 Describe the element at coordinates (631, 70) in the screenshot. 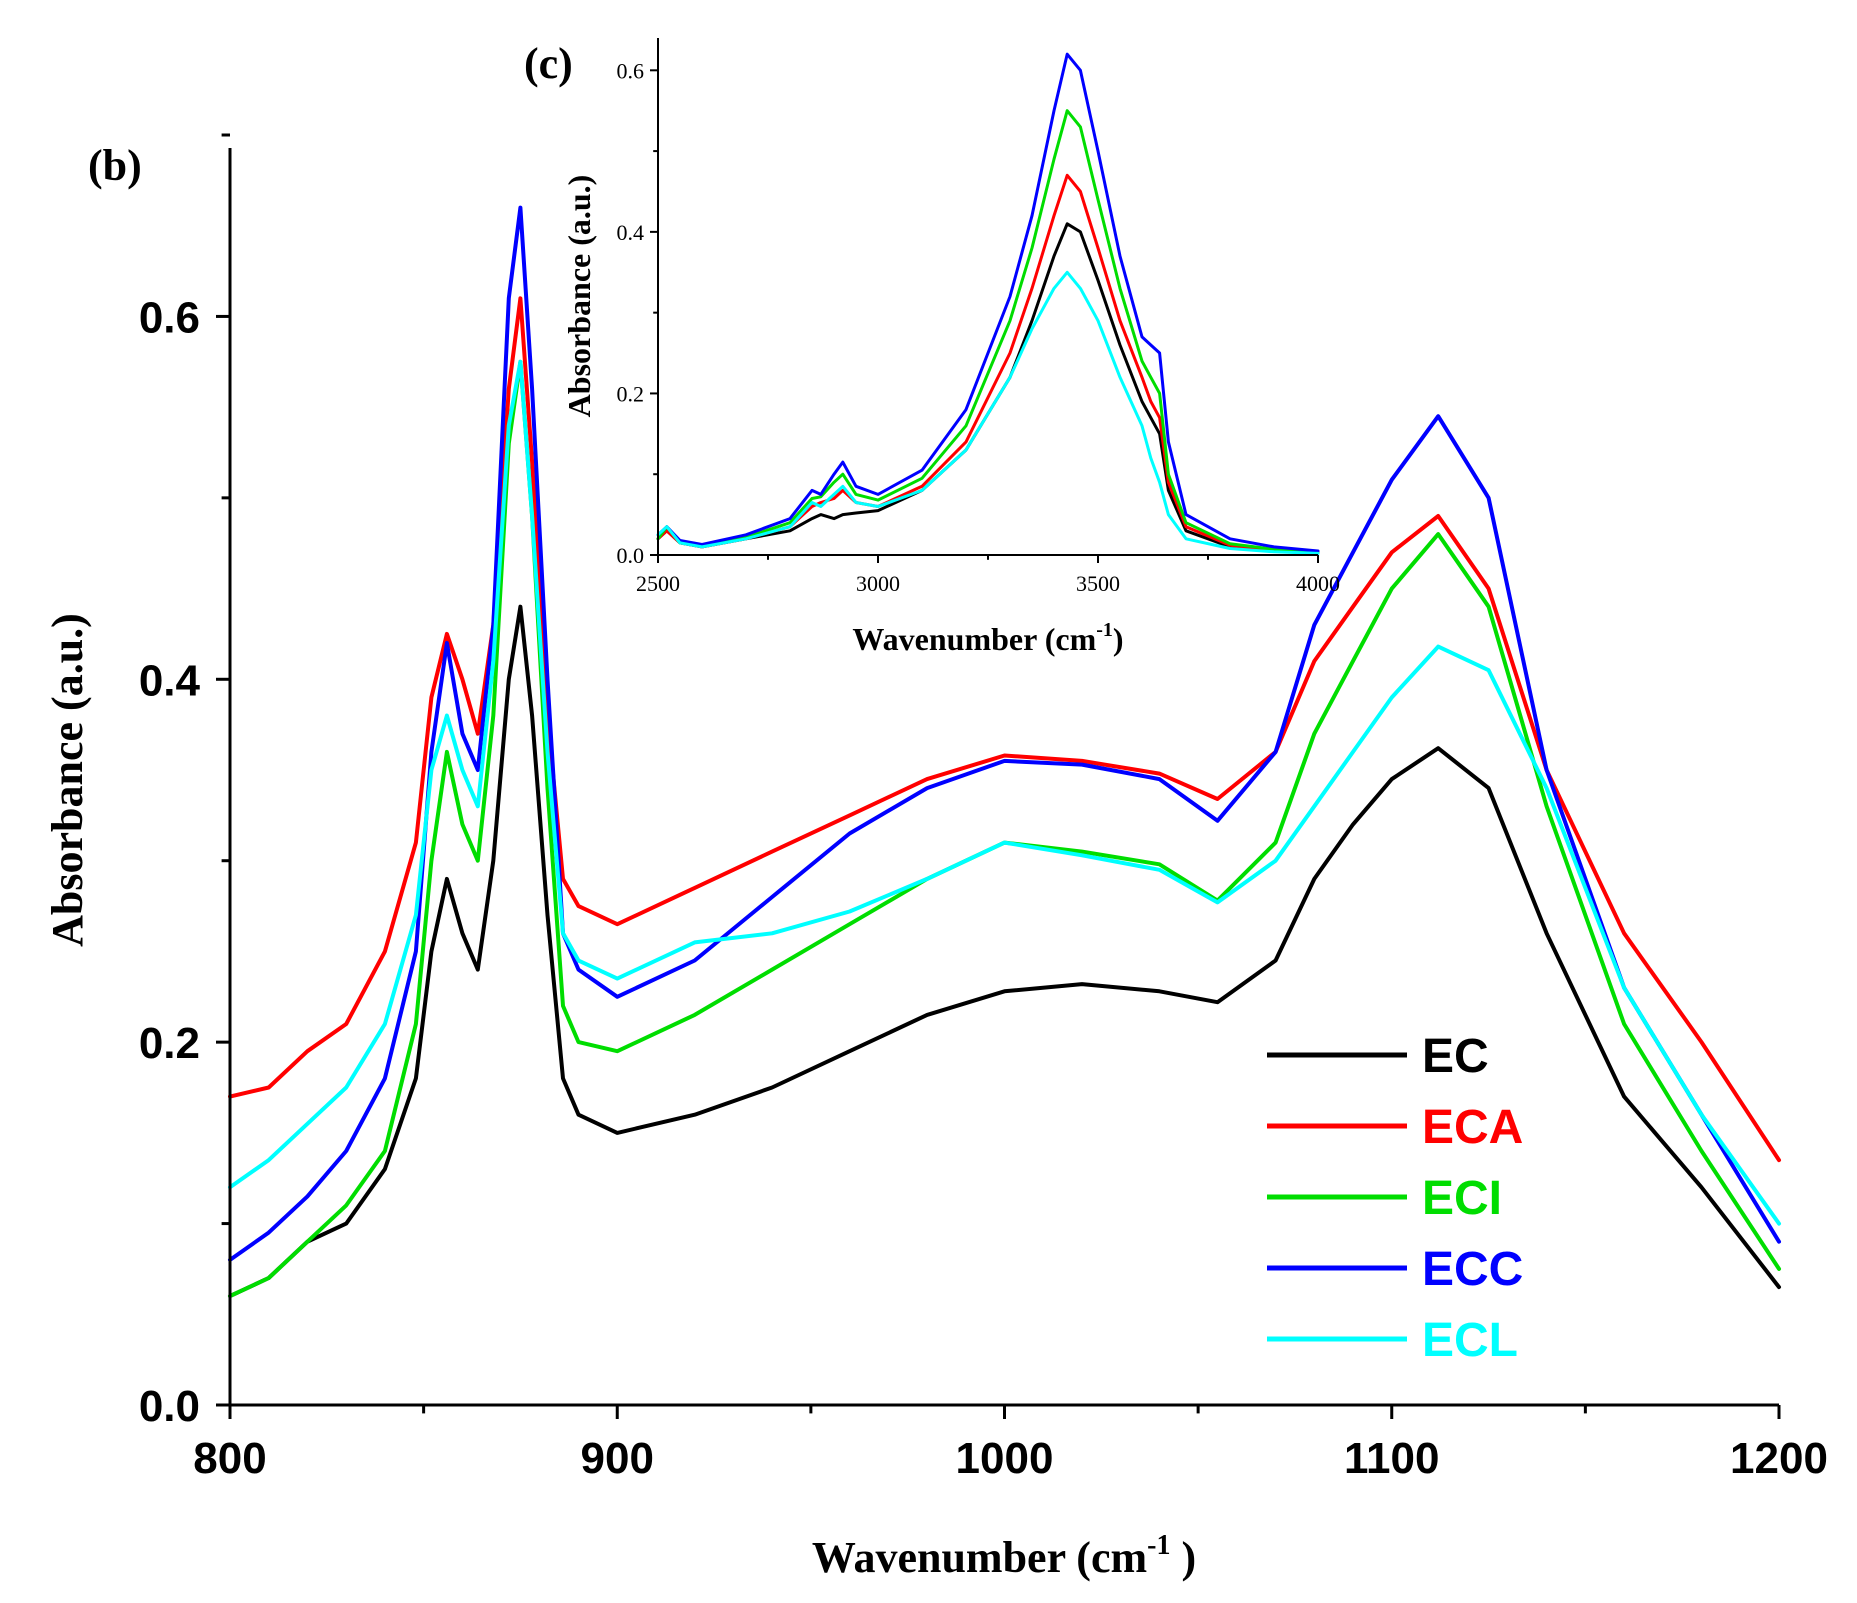

I see `inset-y-tick-label: 0.6` at that location.